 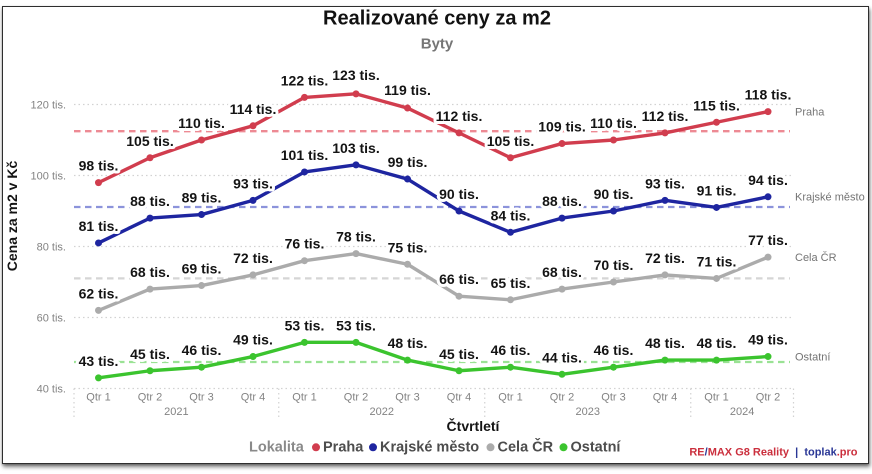 What do you see at coordinates (304, 80) in the screenshot?
I see `svg-text: 122 tis.` at bounding box center [304, 80].